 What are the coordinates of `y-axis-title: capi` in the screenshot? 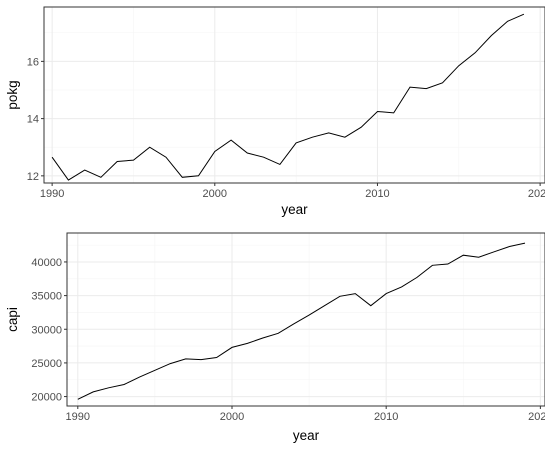 It's located at (12, 319).